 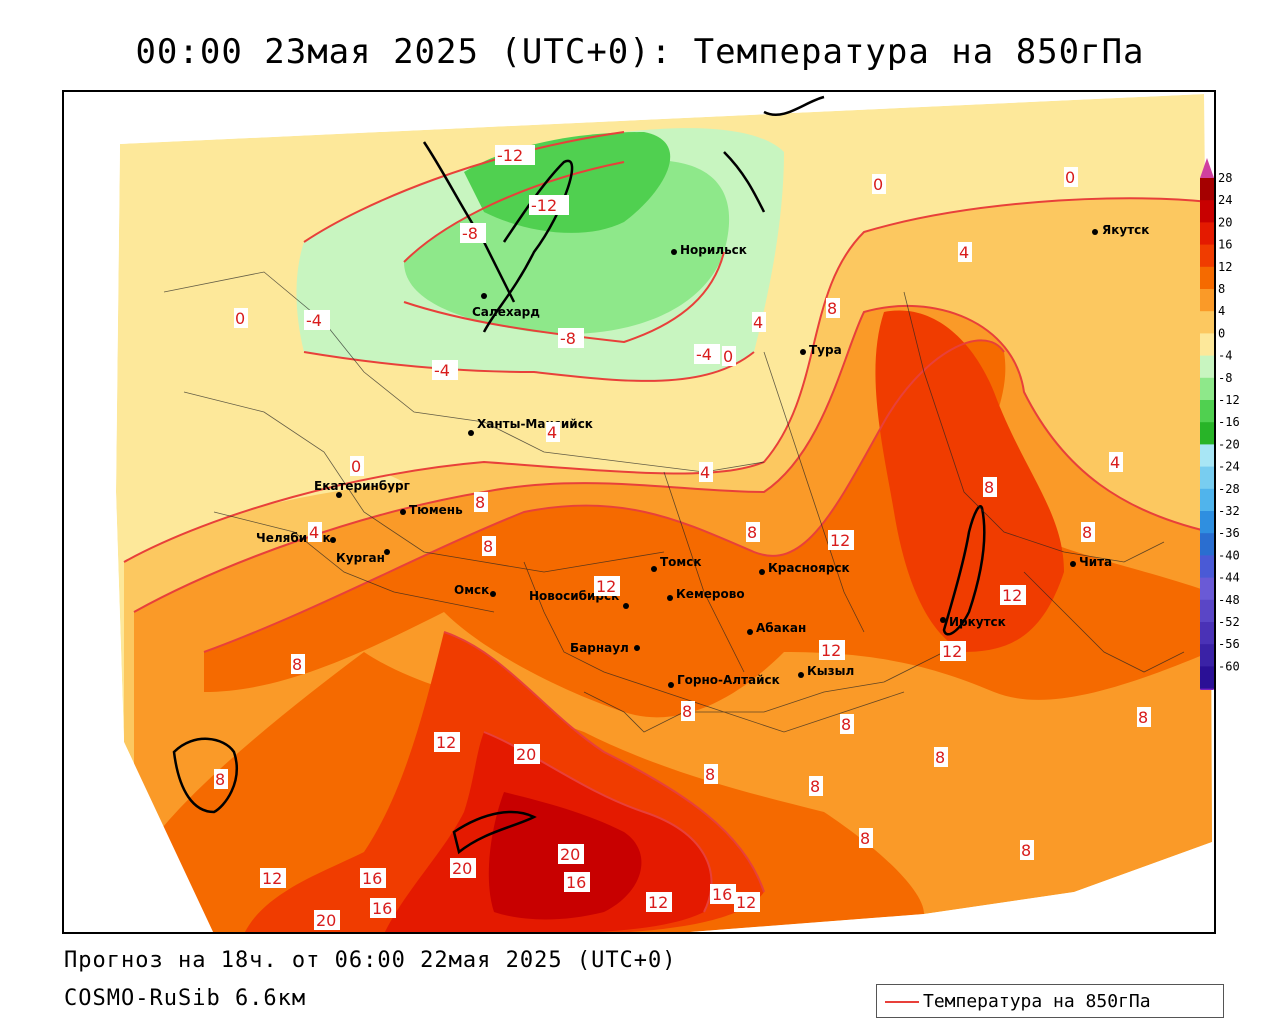 What do you see at coordinates (431, 510) in the screenshot?
I see `city-tyumen: Тюмень` at bounding box center [431, 510].